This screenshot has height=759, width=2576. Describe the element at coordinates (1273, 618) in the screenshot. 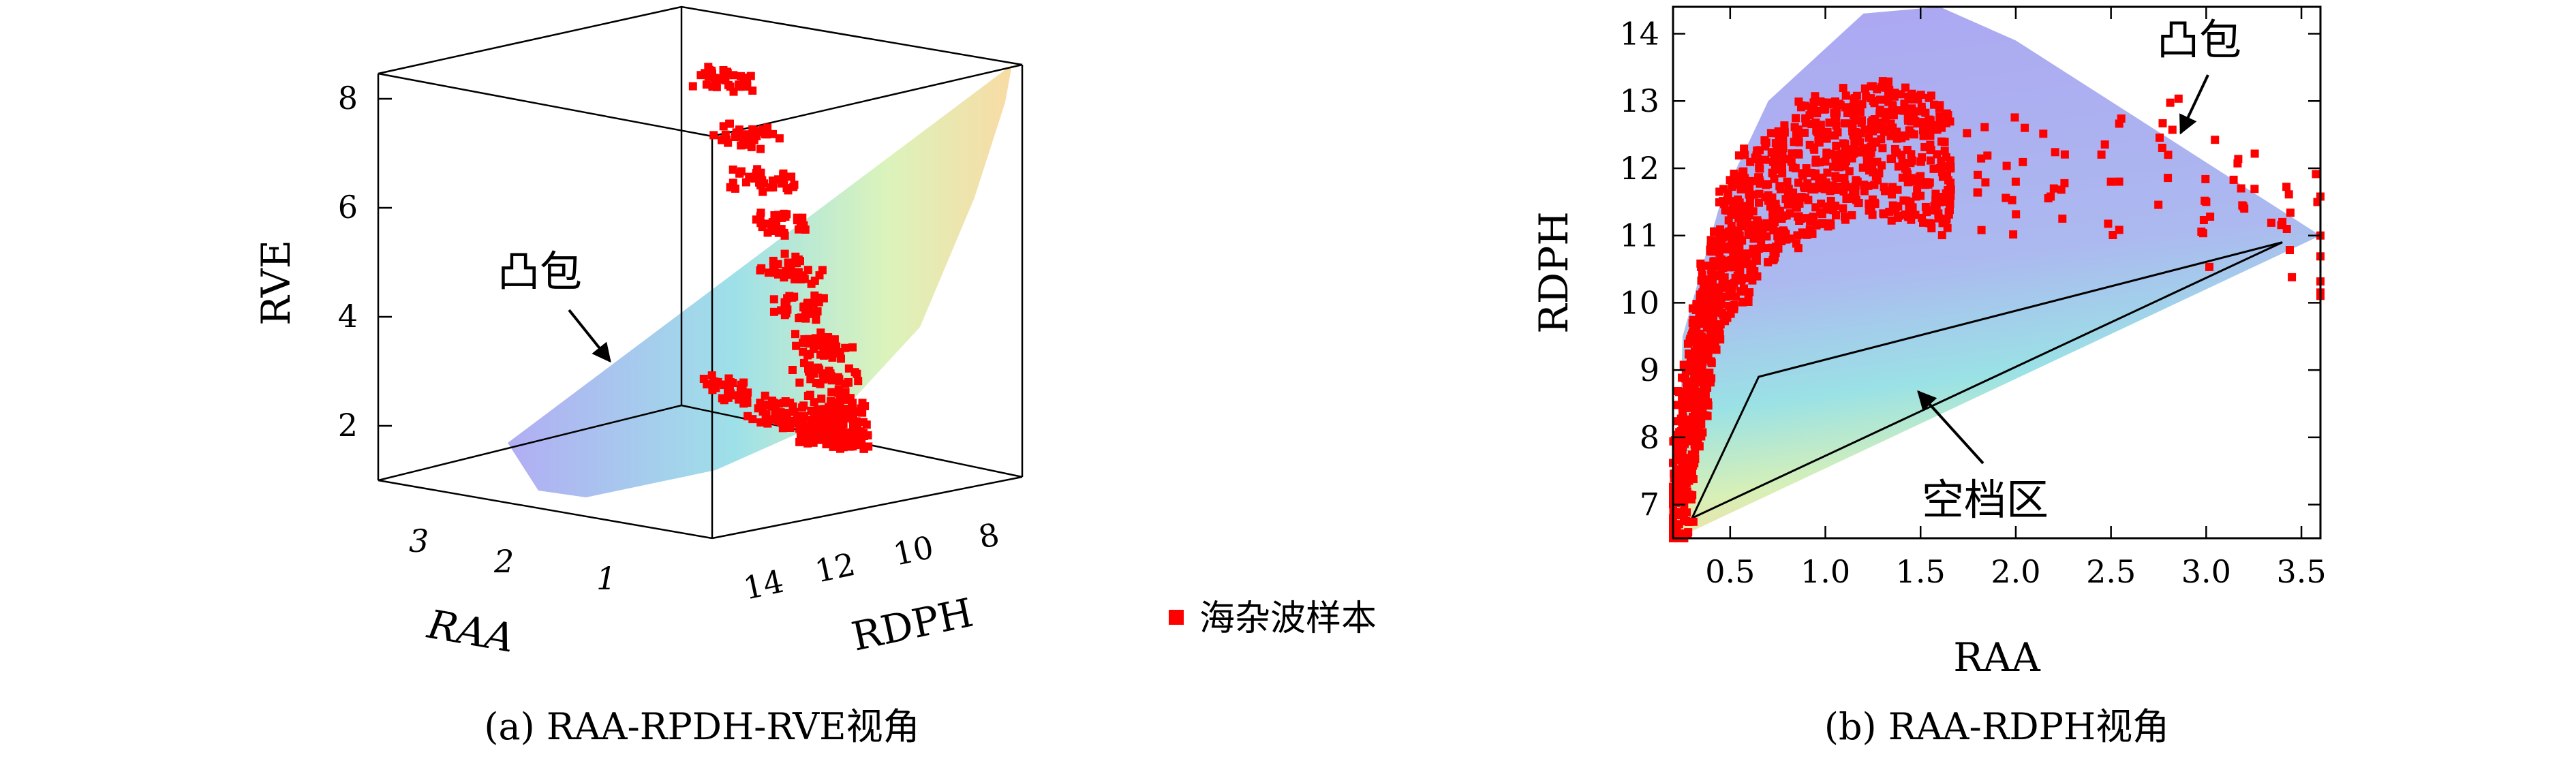

I see `legend: 海杂波样本` at that location.